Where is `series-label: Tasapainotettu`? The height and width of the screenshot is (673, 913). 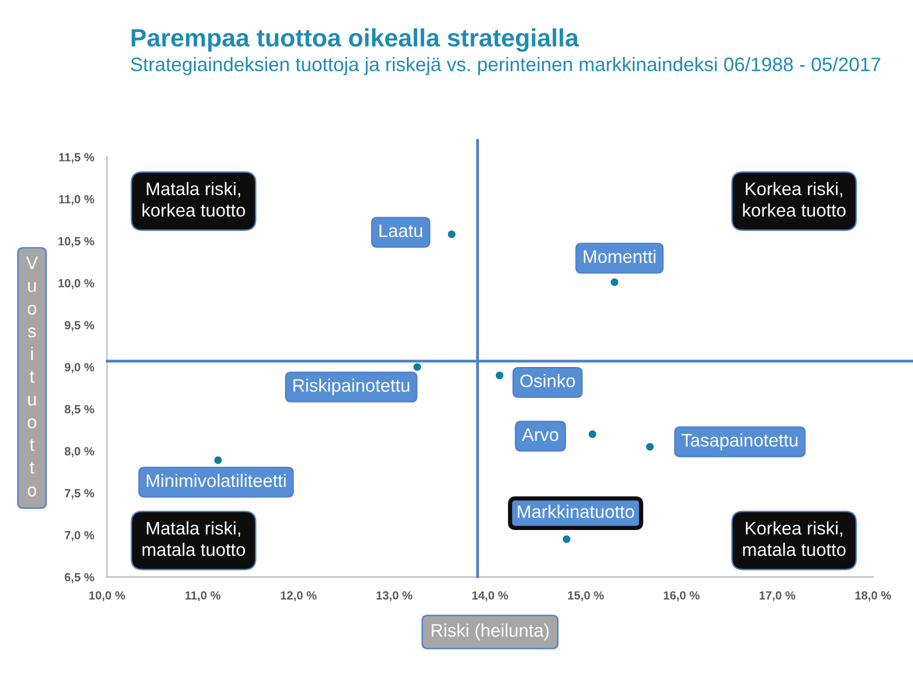 series-label: Tasapainotettu is located at coordinates (740, 441).